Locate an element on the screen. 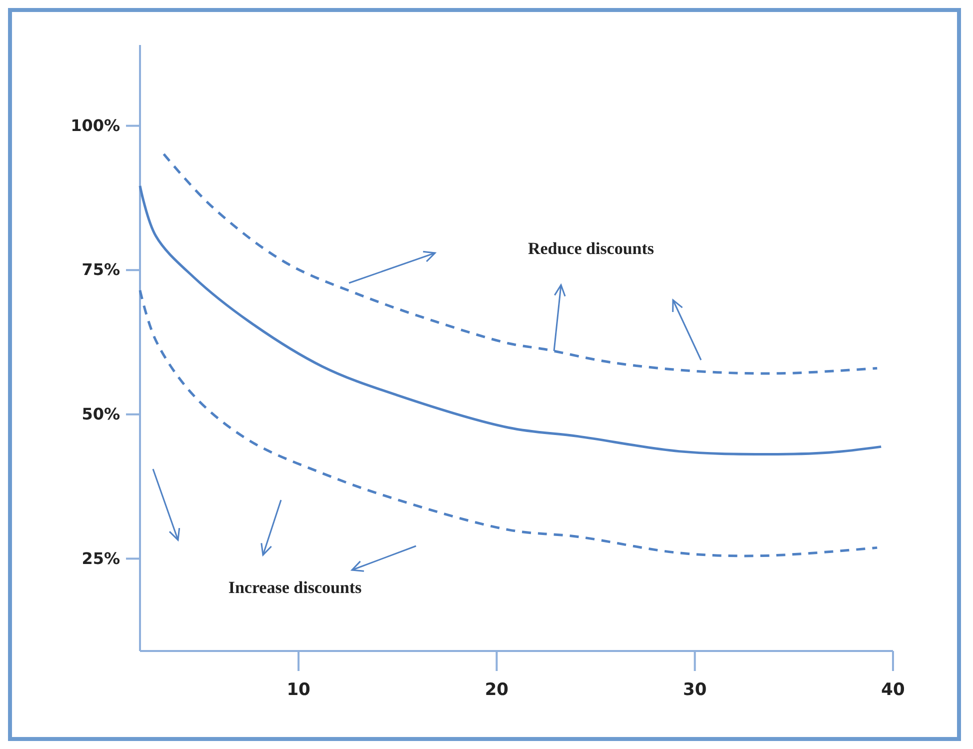 This screenshot has width=973, height=749. y-tick-label: 25% is located at coordinates (101, 558).